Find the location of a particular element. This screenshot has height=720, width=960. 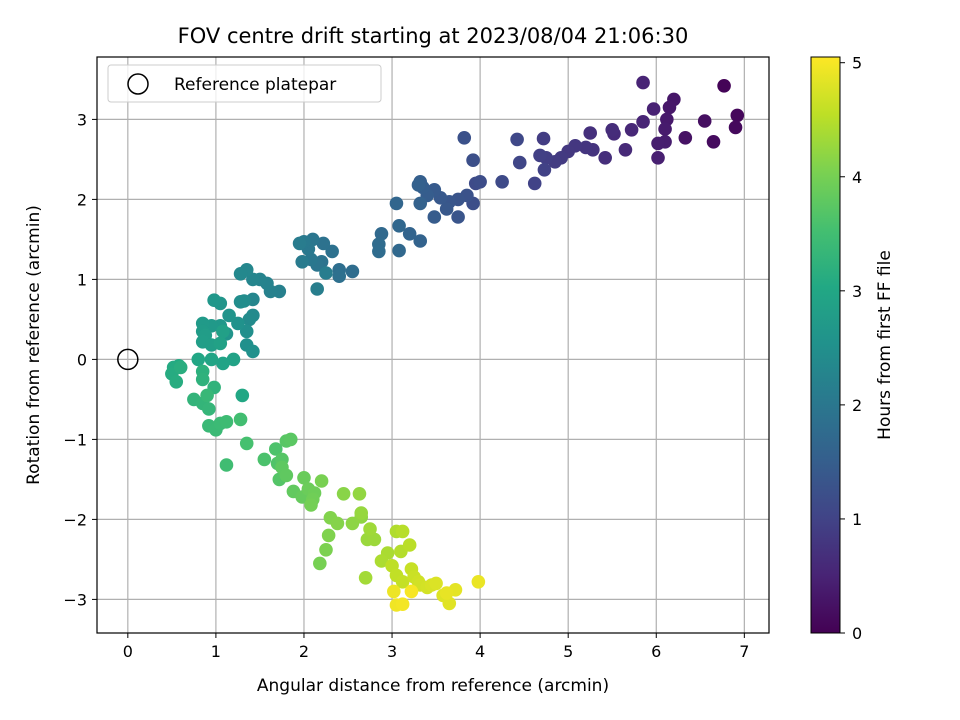

x-axis-ticks: 0 1 2 3 4 5 6 7 is located at coordinates (436, 647).